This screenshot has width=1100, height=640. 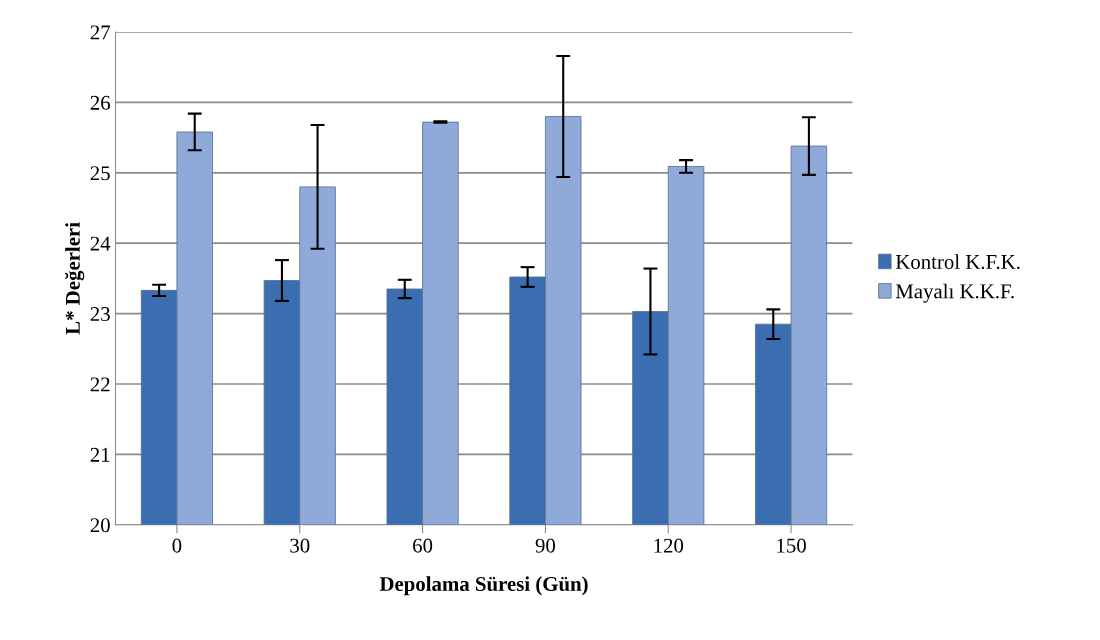 What do you see at coordinates (483, 586) in the screenshot?
I see `x-axis-title: Depolama Süresi (Gün)` at bounding box center [483, 586].